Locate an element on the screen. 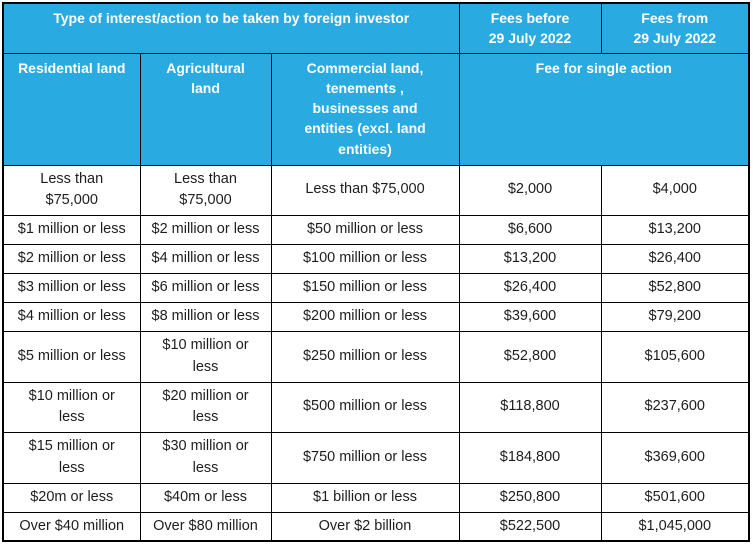  table-cell: $237,600 is located at coordinates (675, 407).